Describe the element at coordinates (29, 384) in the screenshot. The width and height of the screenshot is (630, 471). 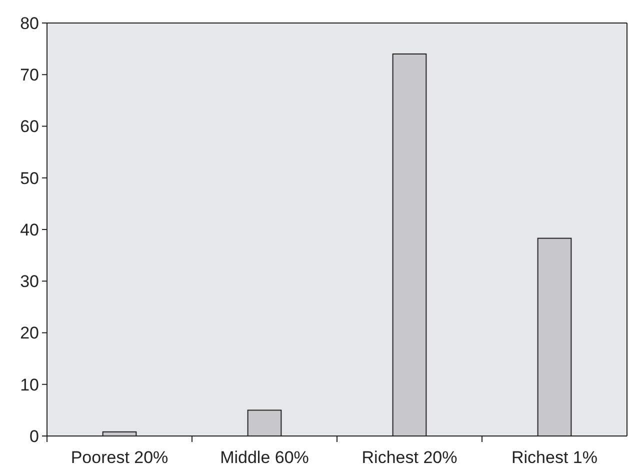
I see `y-tick-label: 10` at that location.